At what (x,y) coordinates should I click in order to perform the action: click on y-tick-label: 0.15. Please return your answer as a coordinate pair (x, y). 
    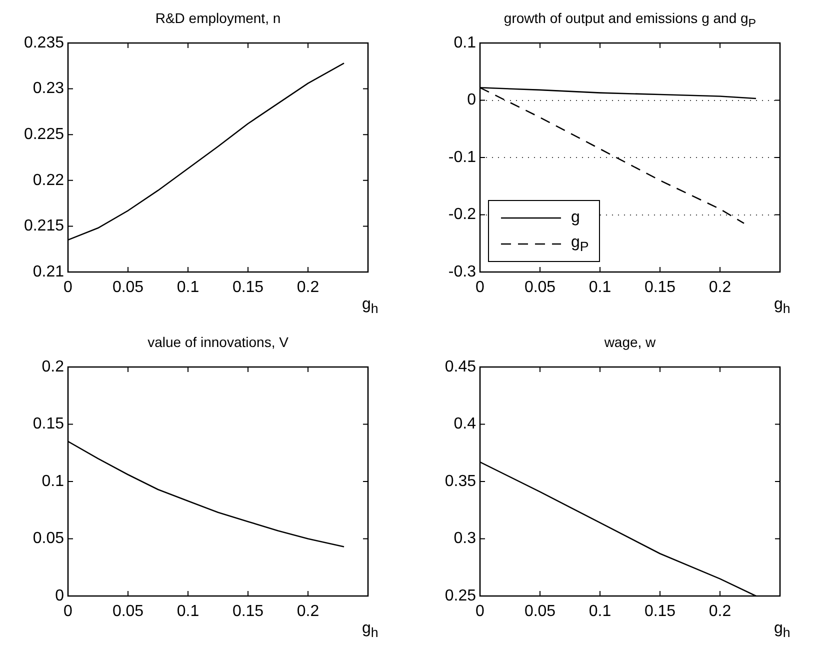
    Looking at the image, I should click on (48, 424).